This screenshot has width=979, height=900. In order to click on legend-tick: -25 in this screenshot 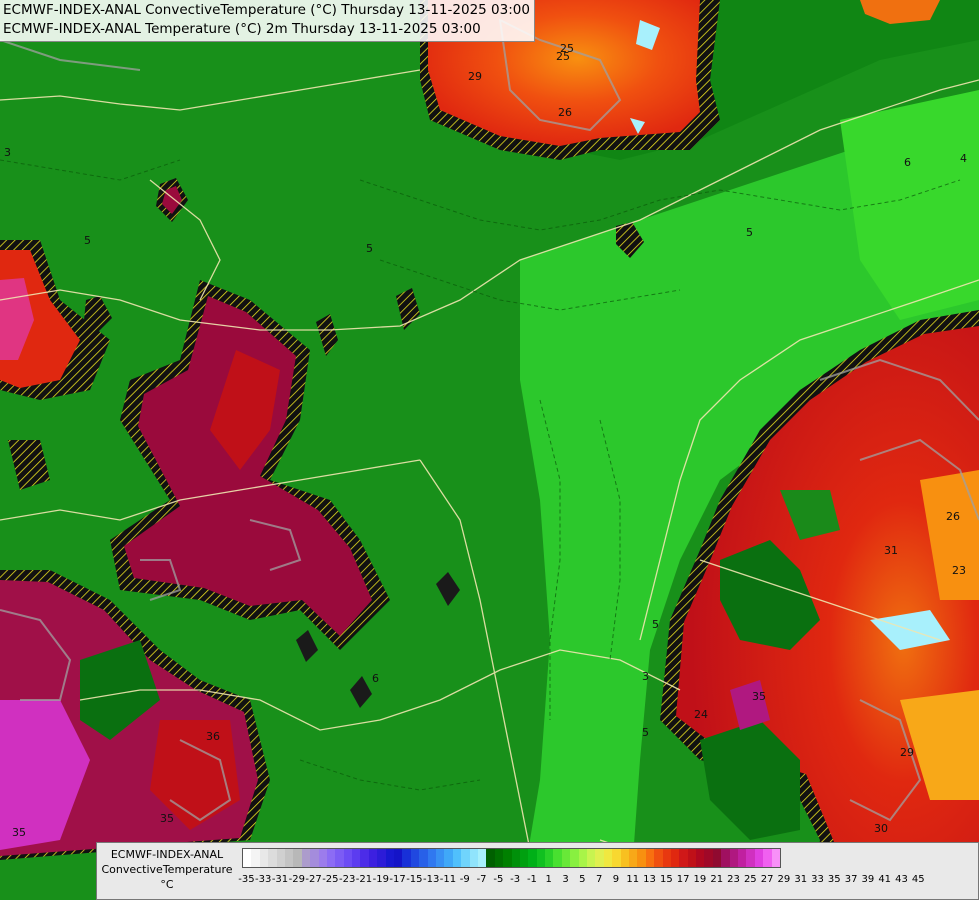, I will do `click(330, 879)`.